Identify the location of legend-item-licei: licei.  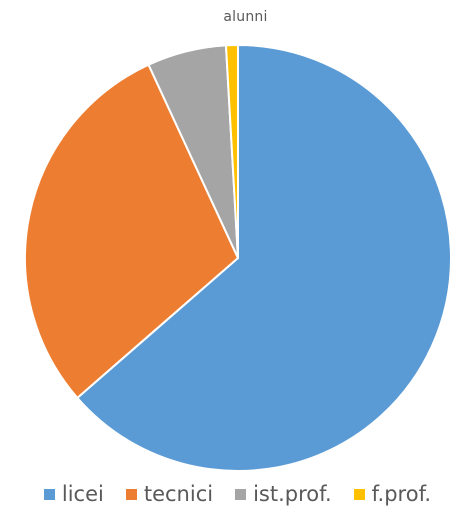
(73, 494).